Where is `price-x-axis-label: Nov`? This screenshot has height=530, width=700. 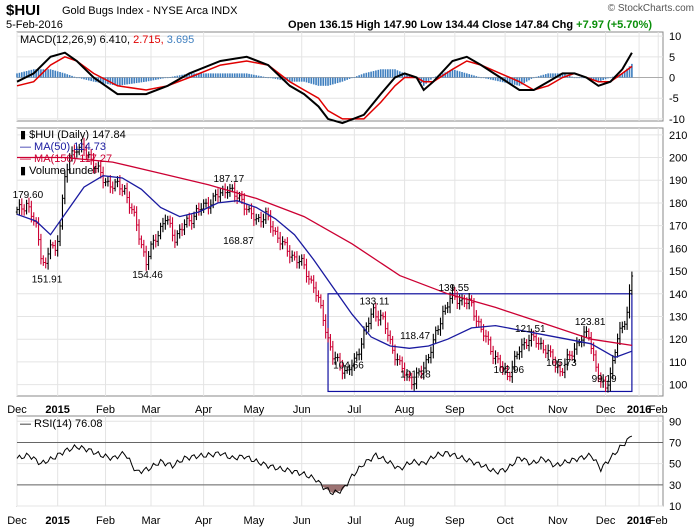
price-x-axis-label: Nov is located at coordinates (558, 410).